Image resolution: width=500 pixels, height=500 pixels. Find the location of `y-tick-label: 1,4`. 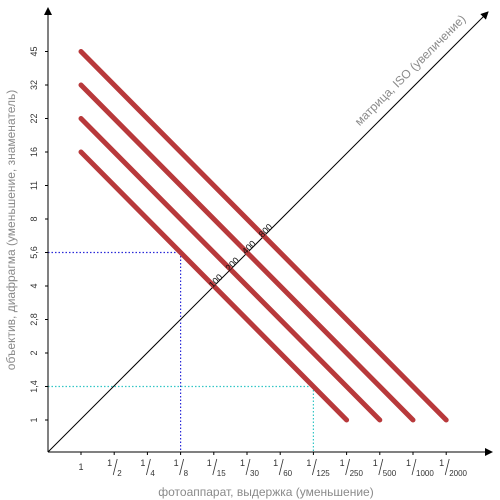

y-tick-label: 1,4 is located at coordinates (34, 386).